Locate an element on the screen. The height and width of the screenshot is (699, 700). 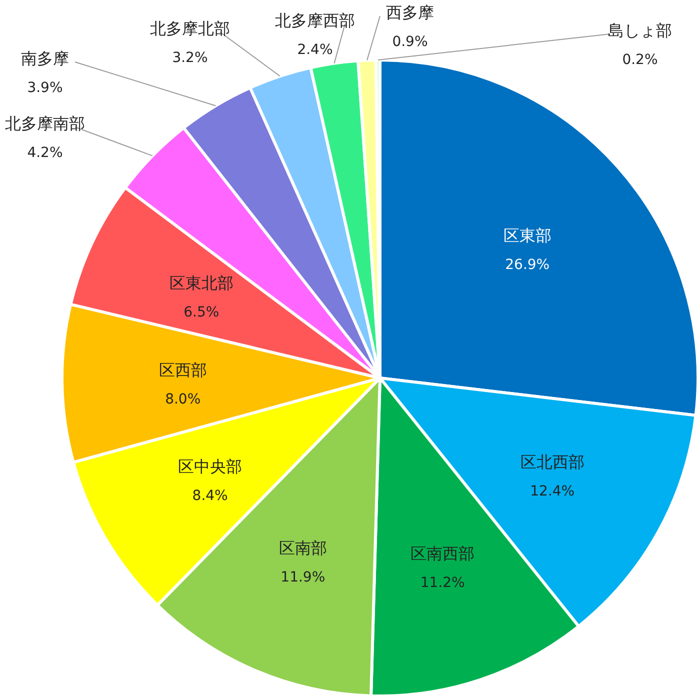
data-label: 4.2% is located at coordinates (45, 153).